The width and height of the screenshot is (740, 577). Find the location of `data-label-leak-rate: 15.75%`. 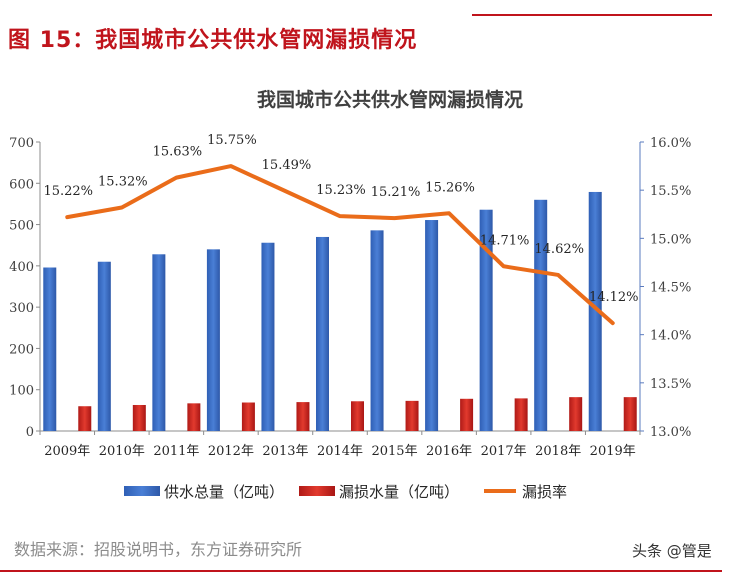

data-label-leak-rate: 15.75% is located at coordinates (232, 140).